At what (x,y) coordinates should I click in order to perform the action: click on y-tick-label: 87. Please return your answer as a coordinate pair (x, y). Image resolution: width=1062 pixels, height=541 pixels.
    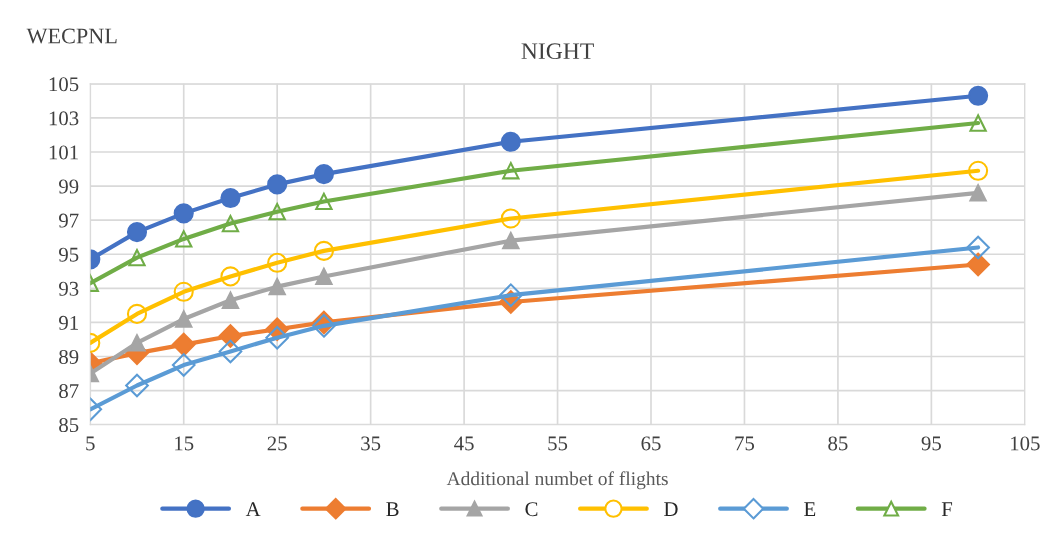
    Looking at the image, I should click on (69, 391).